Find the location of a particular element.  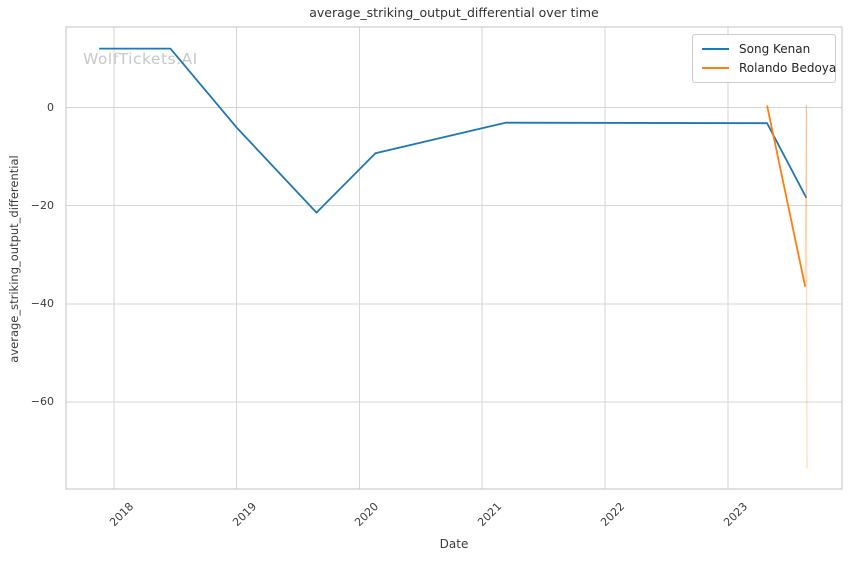

legend: Song Kenan Rolando Bedoya is located at coordinates (764, 58).